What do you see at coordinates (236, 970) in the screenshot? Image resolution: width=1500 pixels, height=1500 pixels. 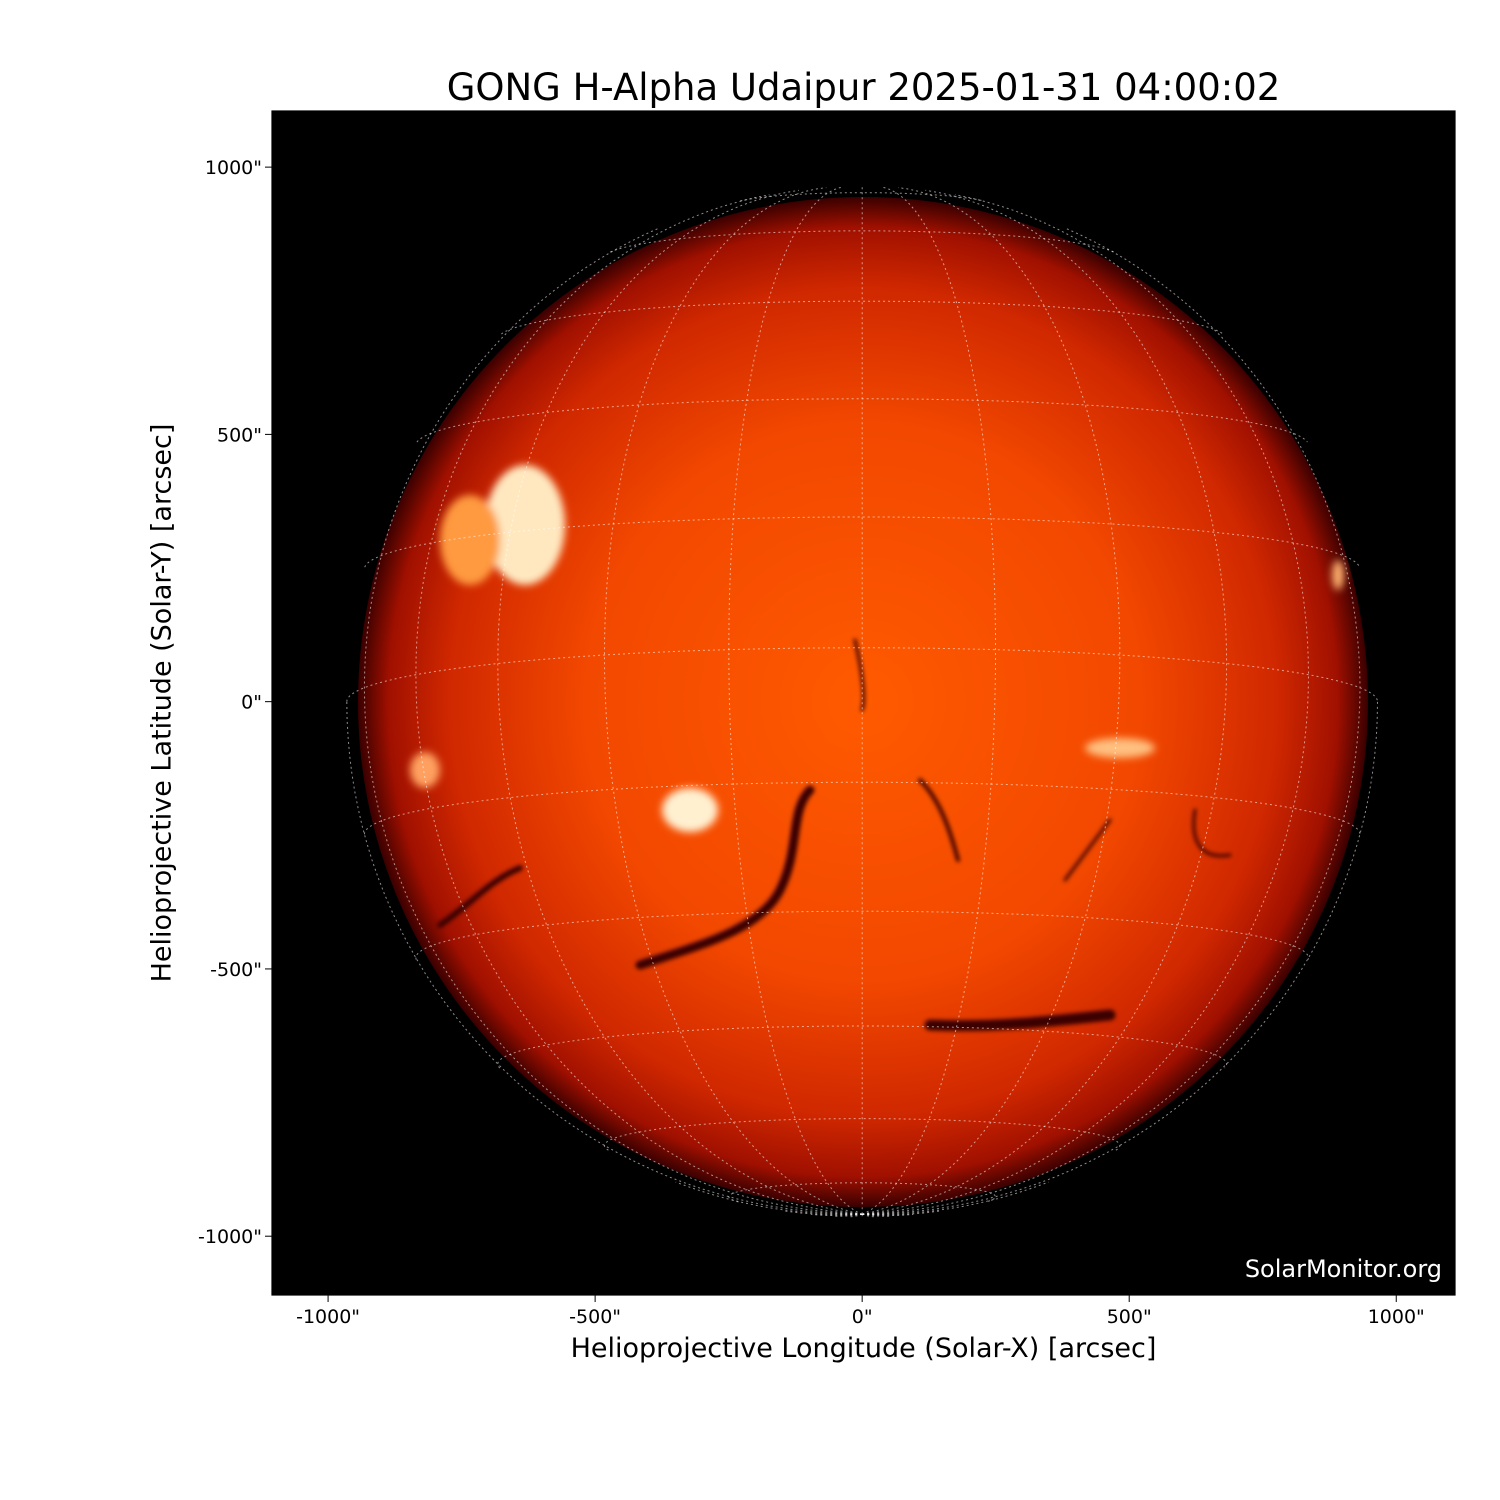 I see `y-tick-label: -500"` at bounding box center [236, 970].